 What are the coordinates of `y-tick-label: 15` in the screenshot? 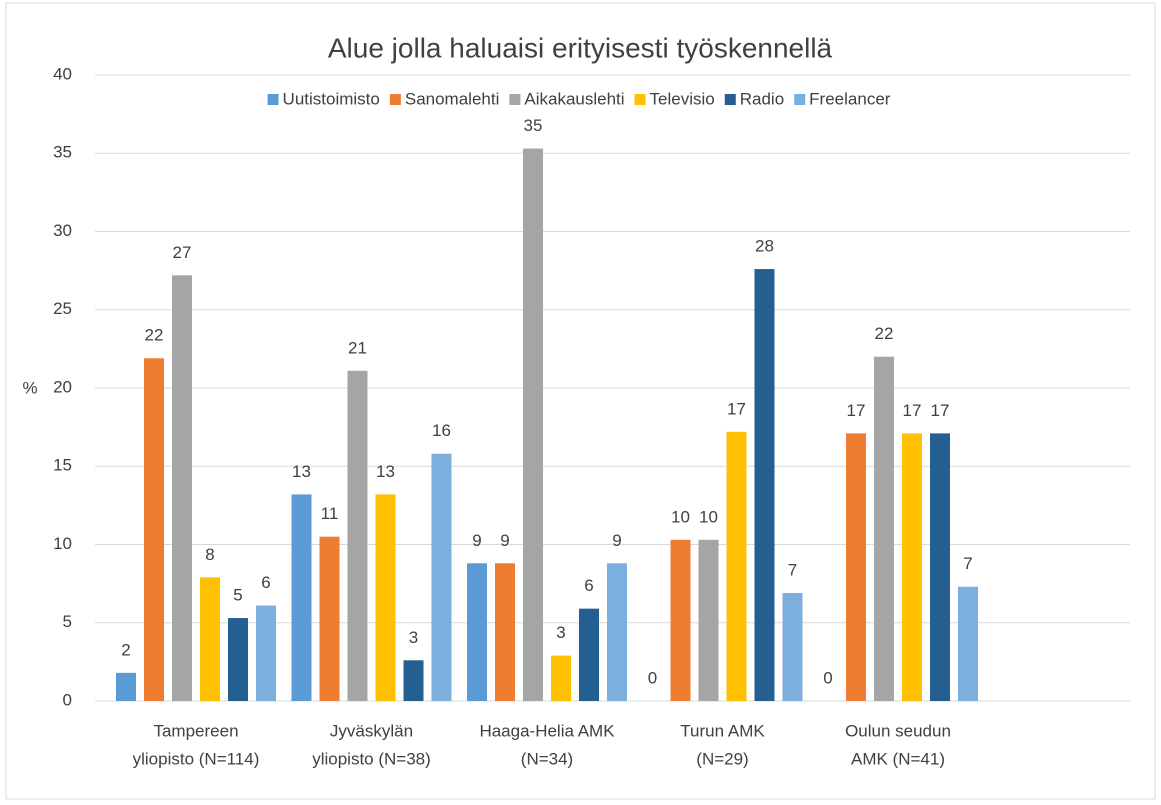 It's located at (62, 465).